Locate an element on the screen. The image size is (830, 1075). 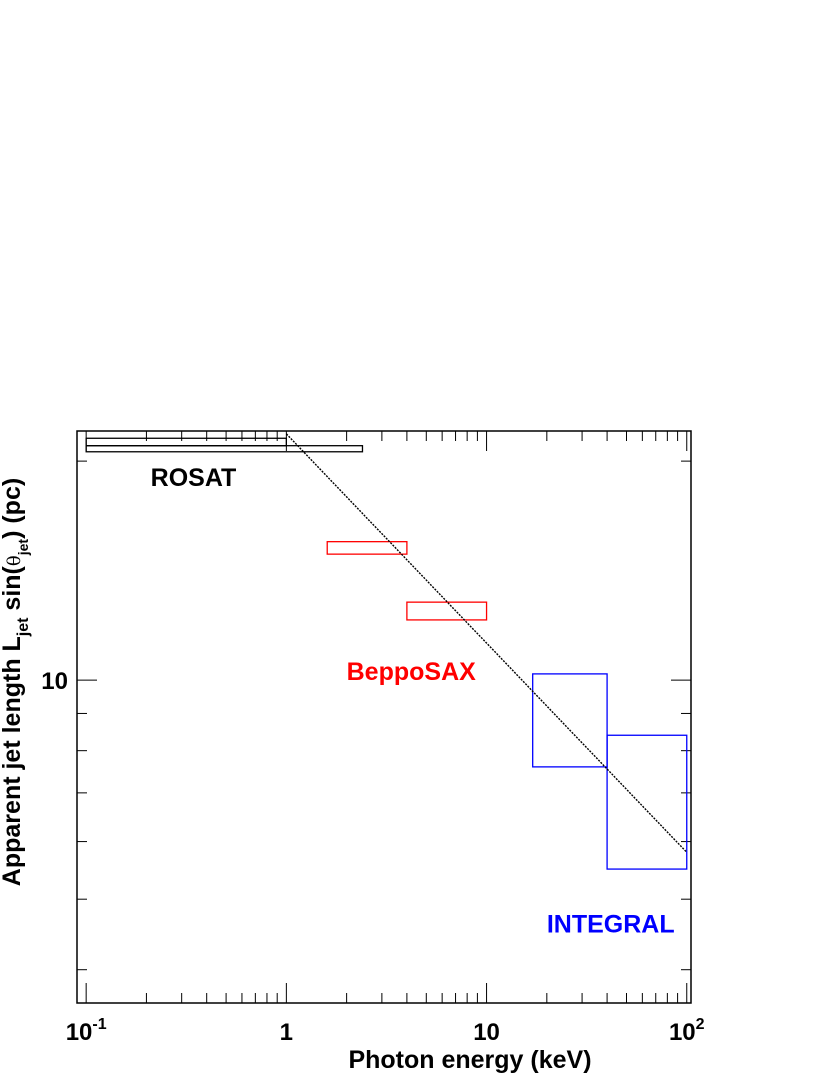
y-tick-label: 10 is located at coordinates (54, 681).